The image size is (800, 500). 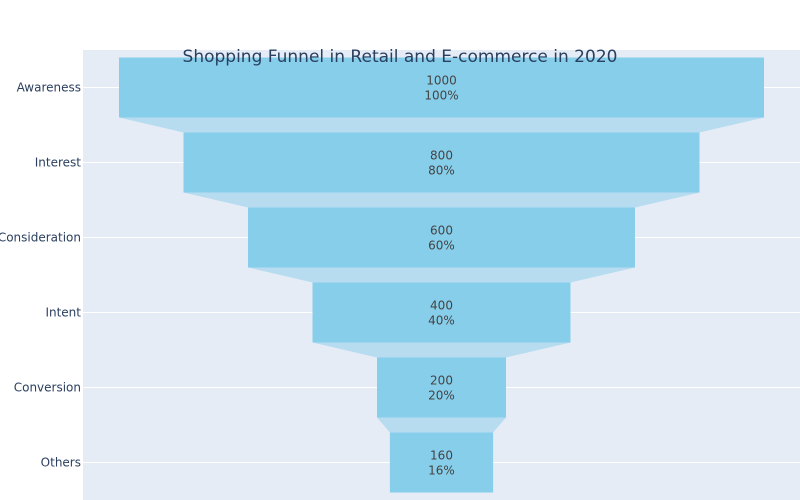 What do you see at coordinates (441, 171) in the screenshot?
I see `data-label-percent: 80%` at bounding box center [441, 171].